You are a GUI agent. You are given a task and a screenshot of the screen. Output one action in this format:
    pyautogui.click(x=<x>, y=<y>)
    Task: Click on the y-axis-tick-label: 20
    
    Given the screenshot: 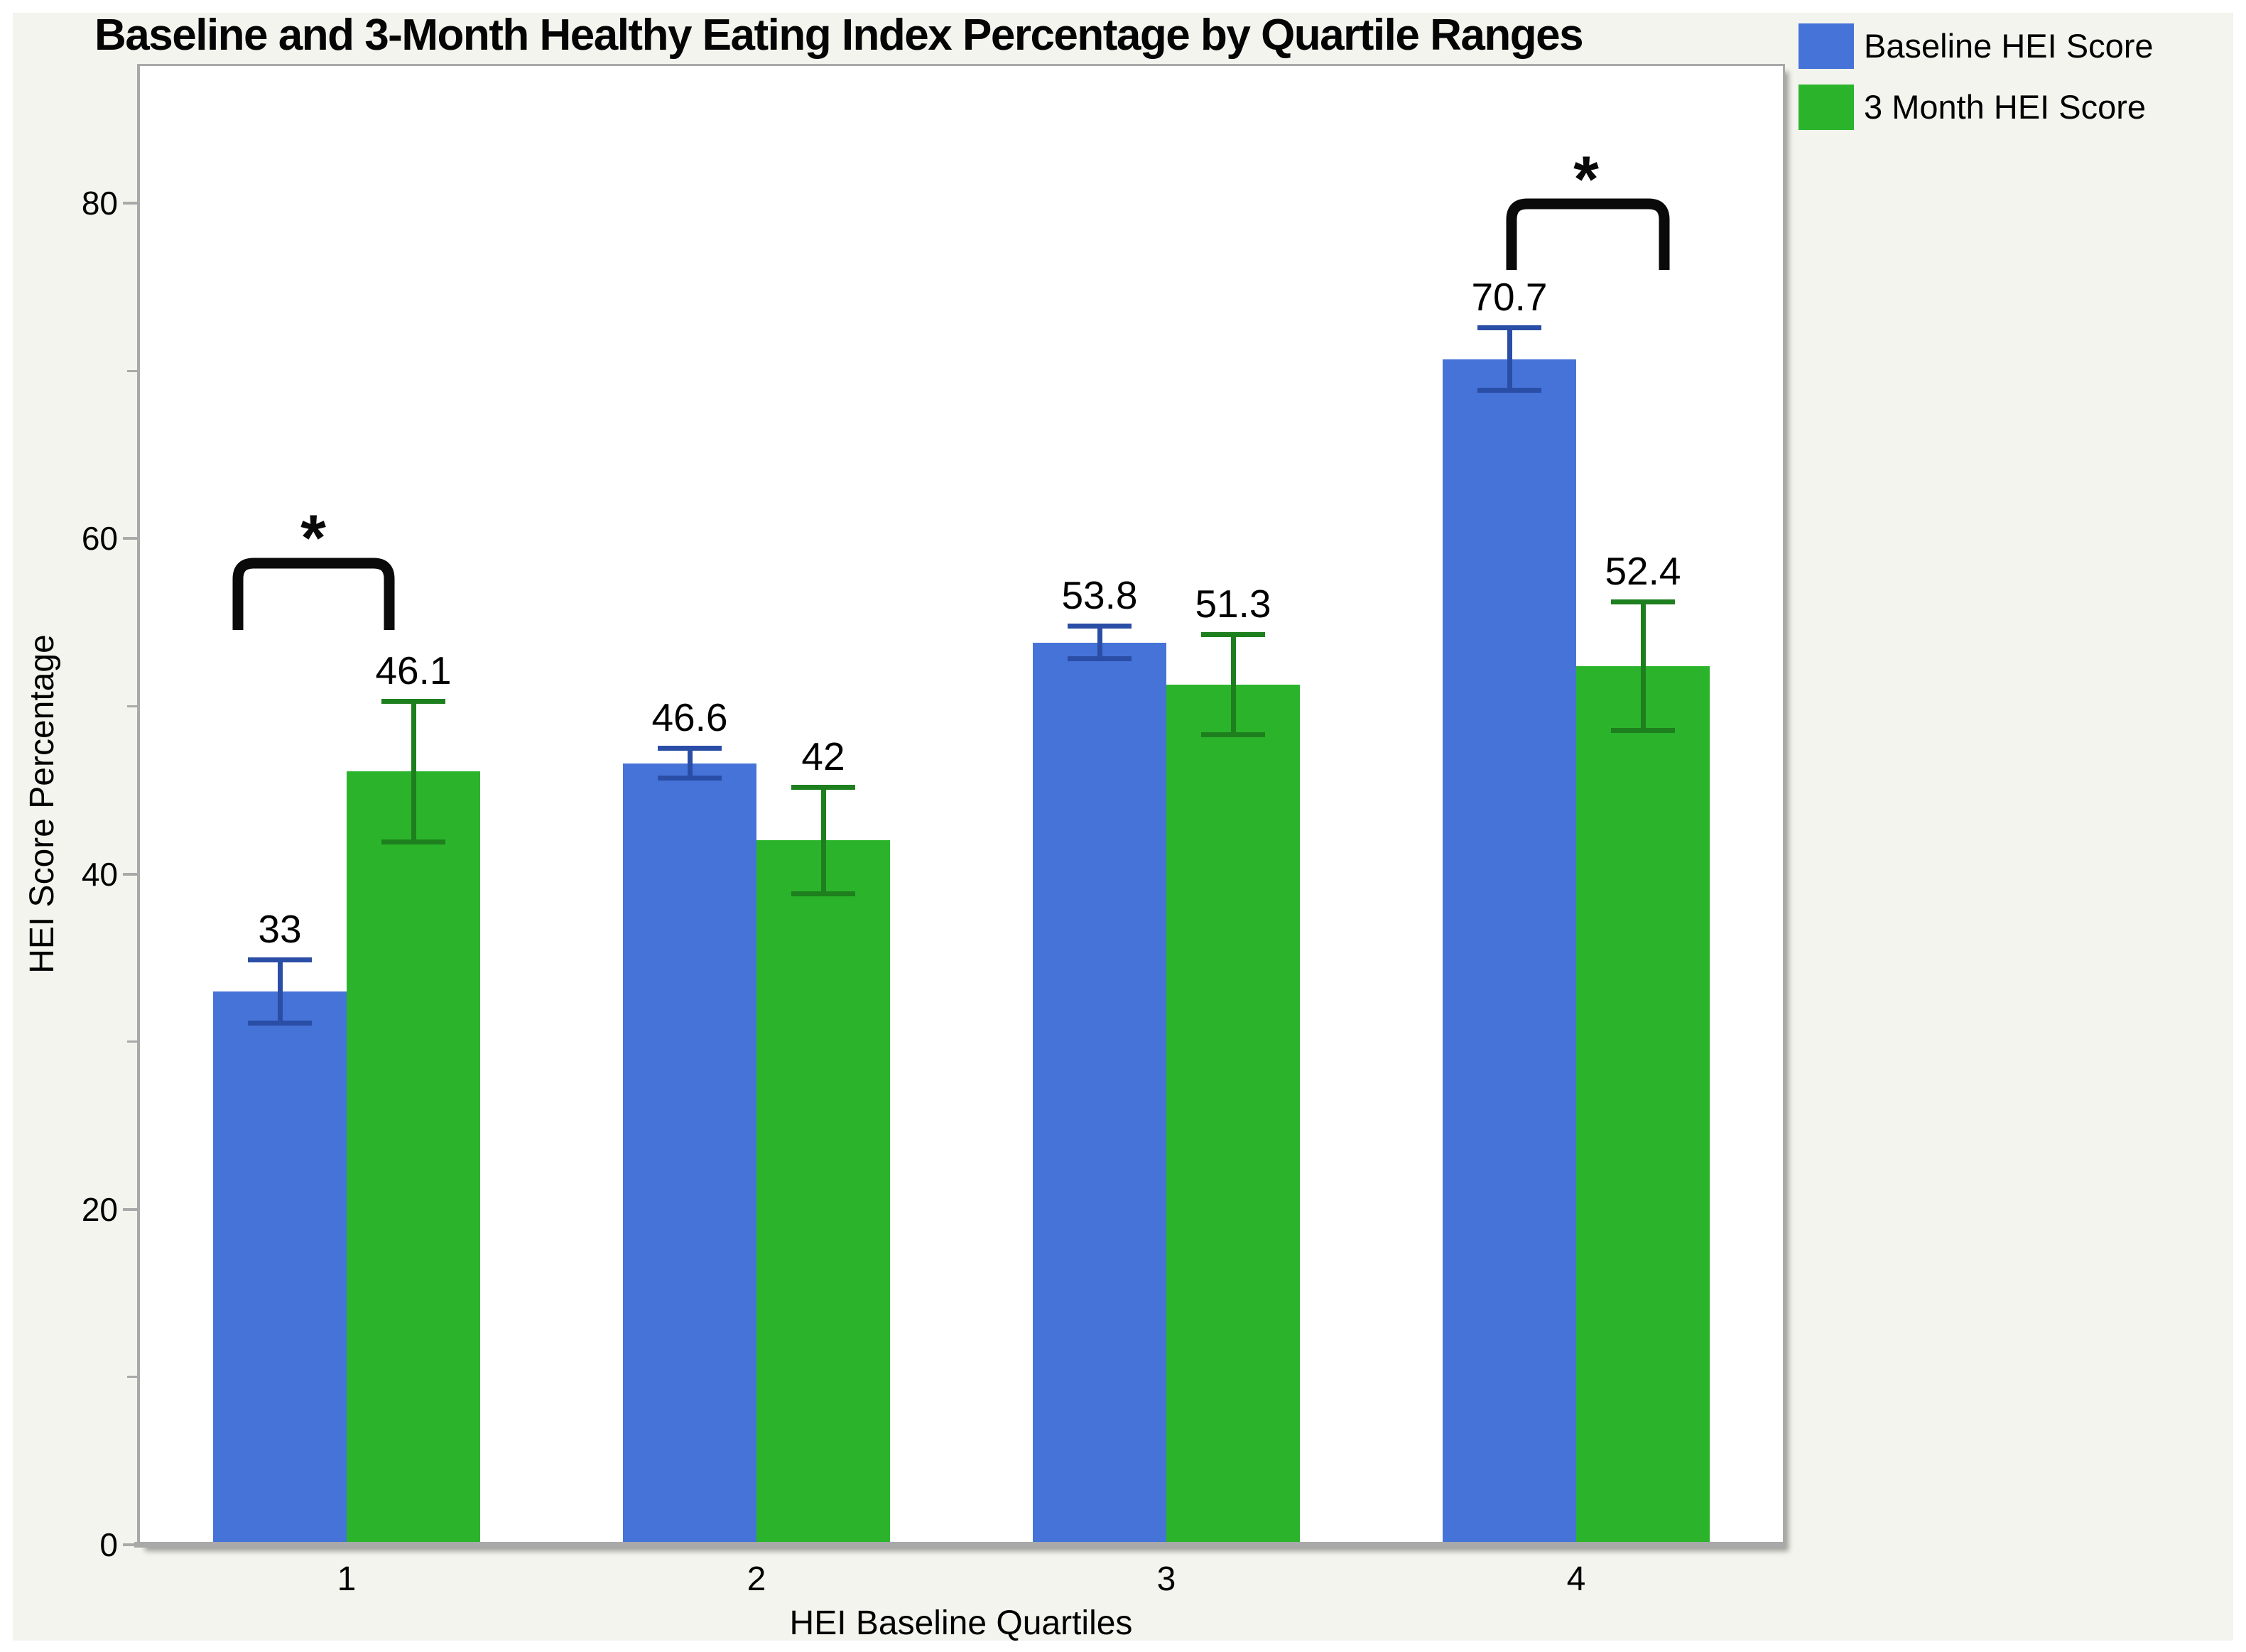 What is the action you would take?
    pyautogui.click(x=99, y=1209)
    